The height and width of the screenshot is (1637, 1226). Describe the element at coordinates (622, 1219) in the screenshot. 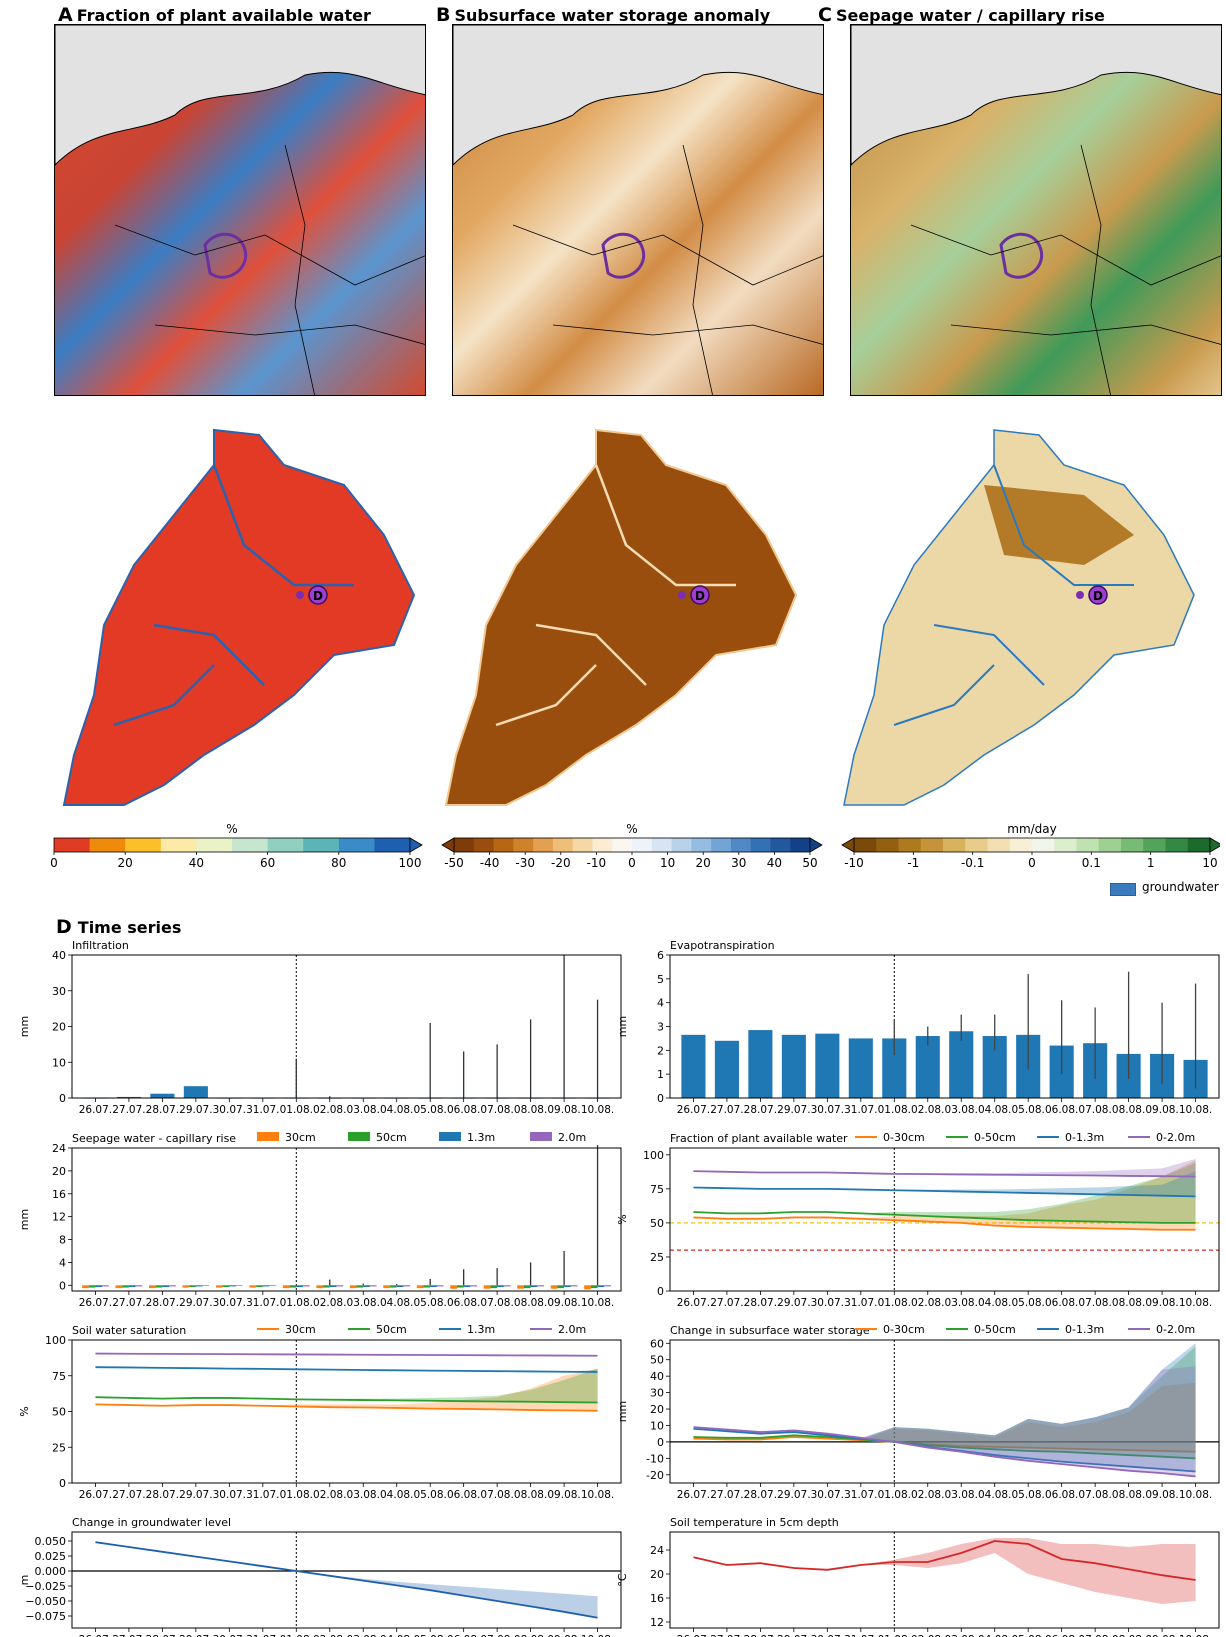

I see `y-axis-label: %` at that location.